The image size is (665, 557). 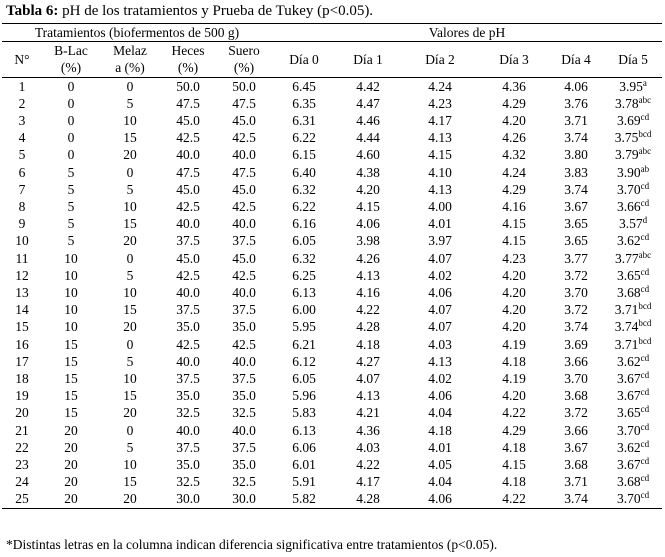 What do you see at coordinates (130, 51) in the screenshot?
I see `header-melaza-line1: Melaz` at bounding box center [130, 51].